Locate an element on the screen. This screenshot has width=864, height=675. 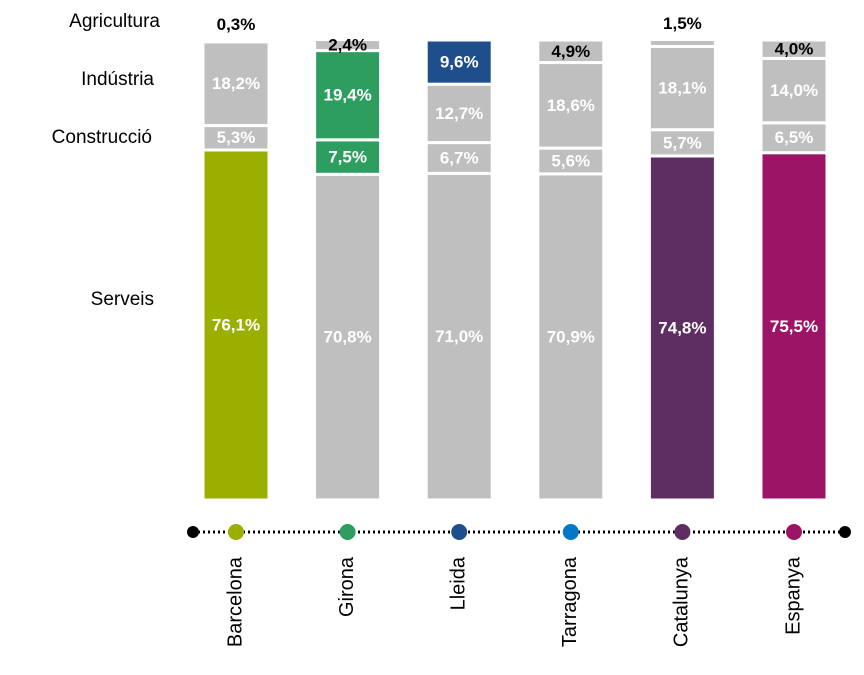
value-label: 5,6% is located at coordinates (570, 160).